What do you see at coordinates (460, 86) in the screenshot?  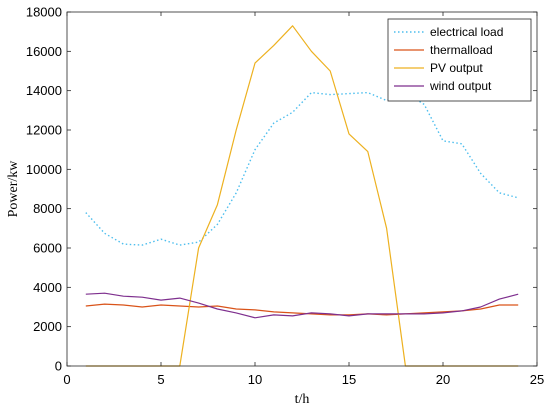 I see `legend-label-3: wind output` at bounding box center [460, 86].